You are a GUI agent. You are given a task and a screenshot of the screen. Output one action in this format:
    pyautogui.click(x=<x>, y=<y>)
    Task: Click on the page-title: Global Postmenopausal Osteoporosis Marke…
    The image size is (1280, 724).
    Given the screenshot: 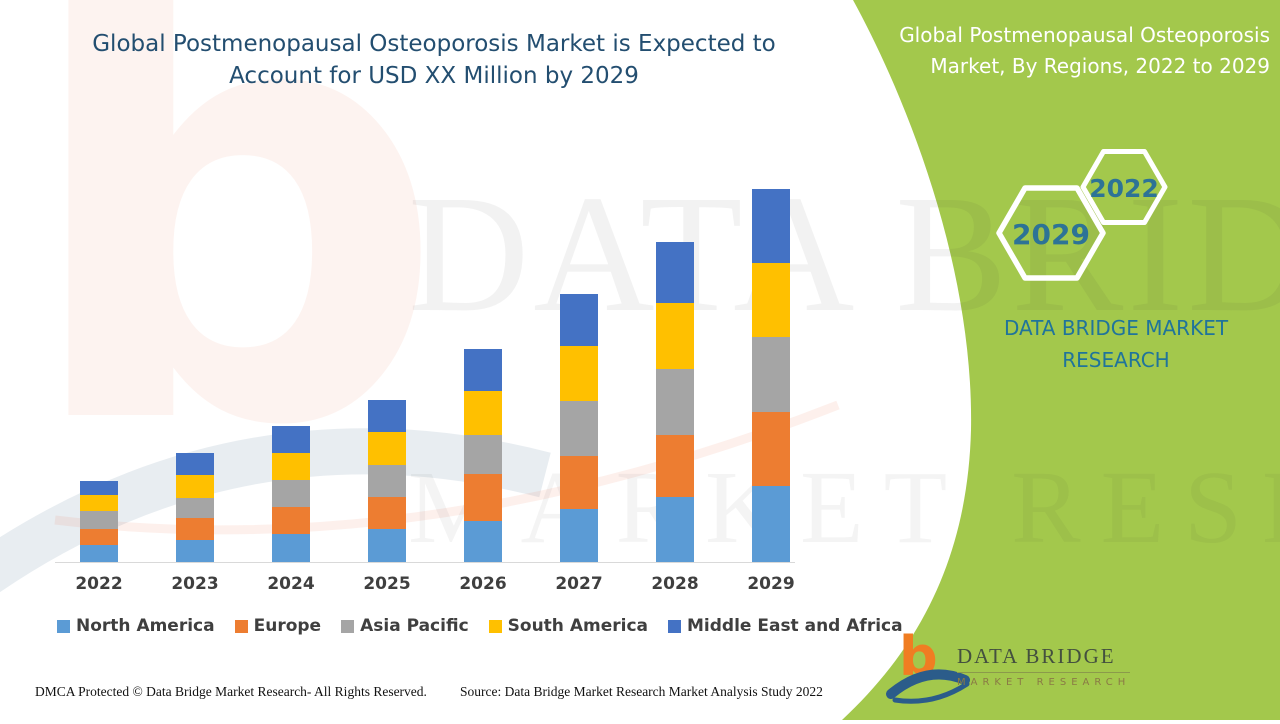 What is the action you would take?
    pyautogui.click(x=434, y=60)
    